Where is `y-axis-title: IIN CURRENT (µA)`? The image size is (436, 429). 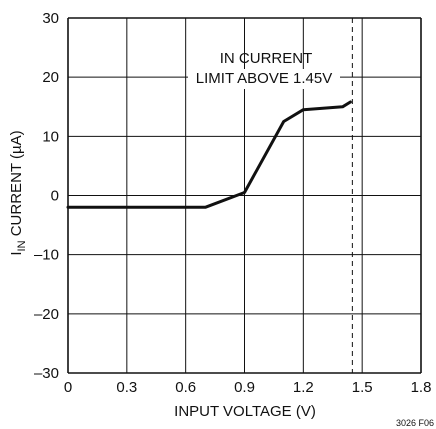 y-axis-title: IIN CURRENT (µA) is located at coordinates (18, 192).